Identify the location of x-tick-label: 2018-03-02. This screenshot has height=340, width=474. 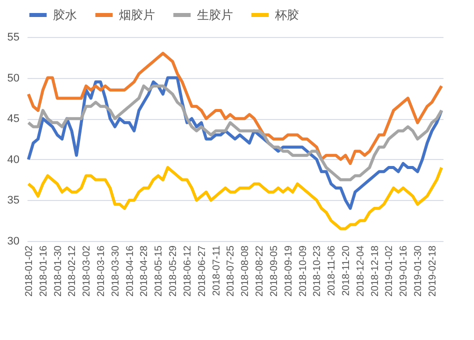
(87, 271).